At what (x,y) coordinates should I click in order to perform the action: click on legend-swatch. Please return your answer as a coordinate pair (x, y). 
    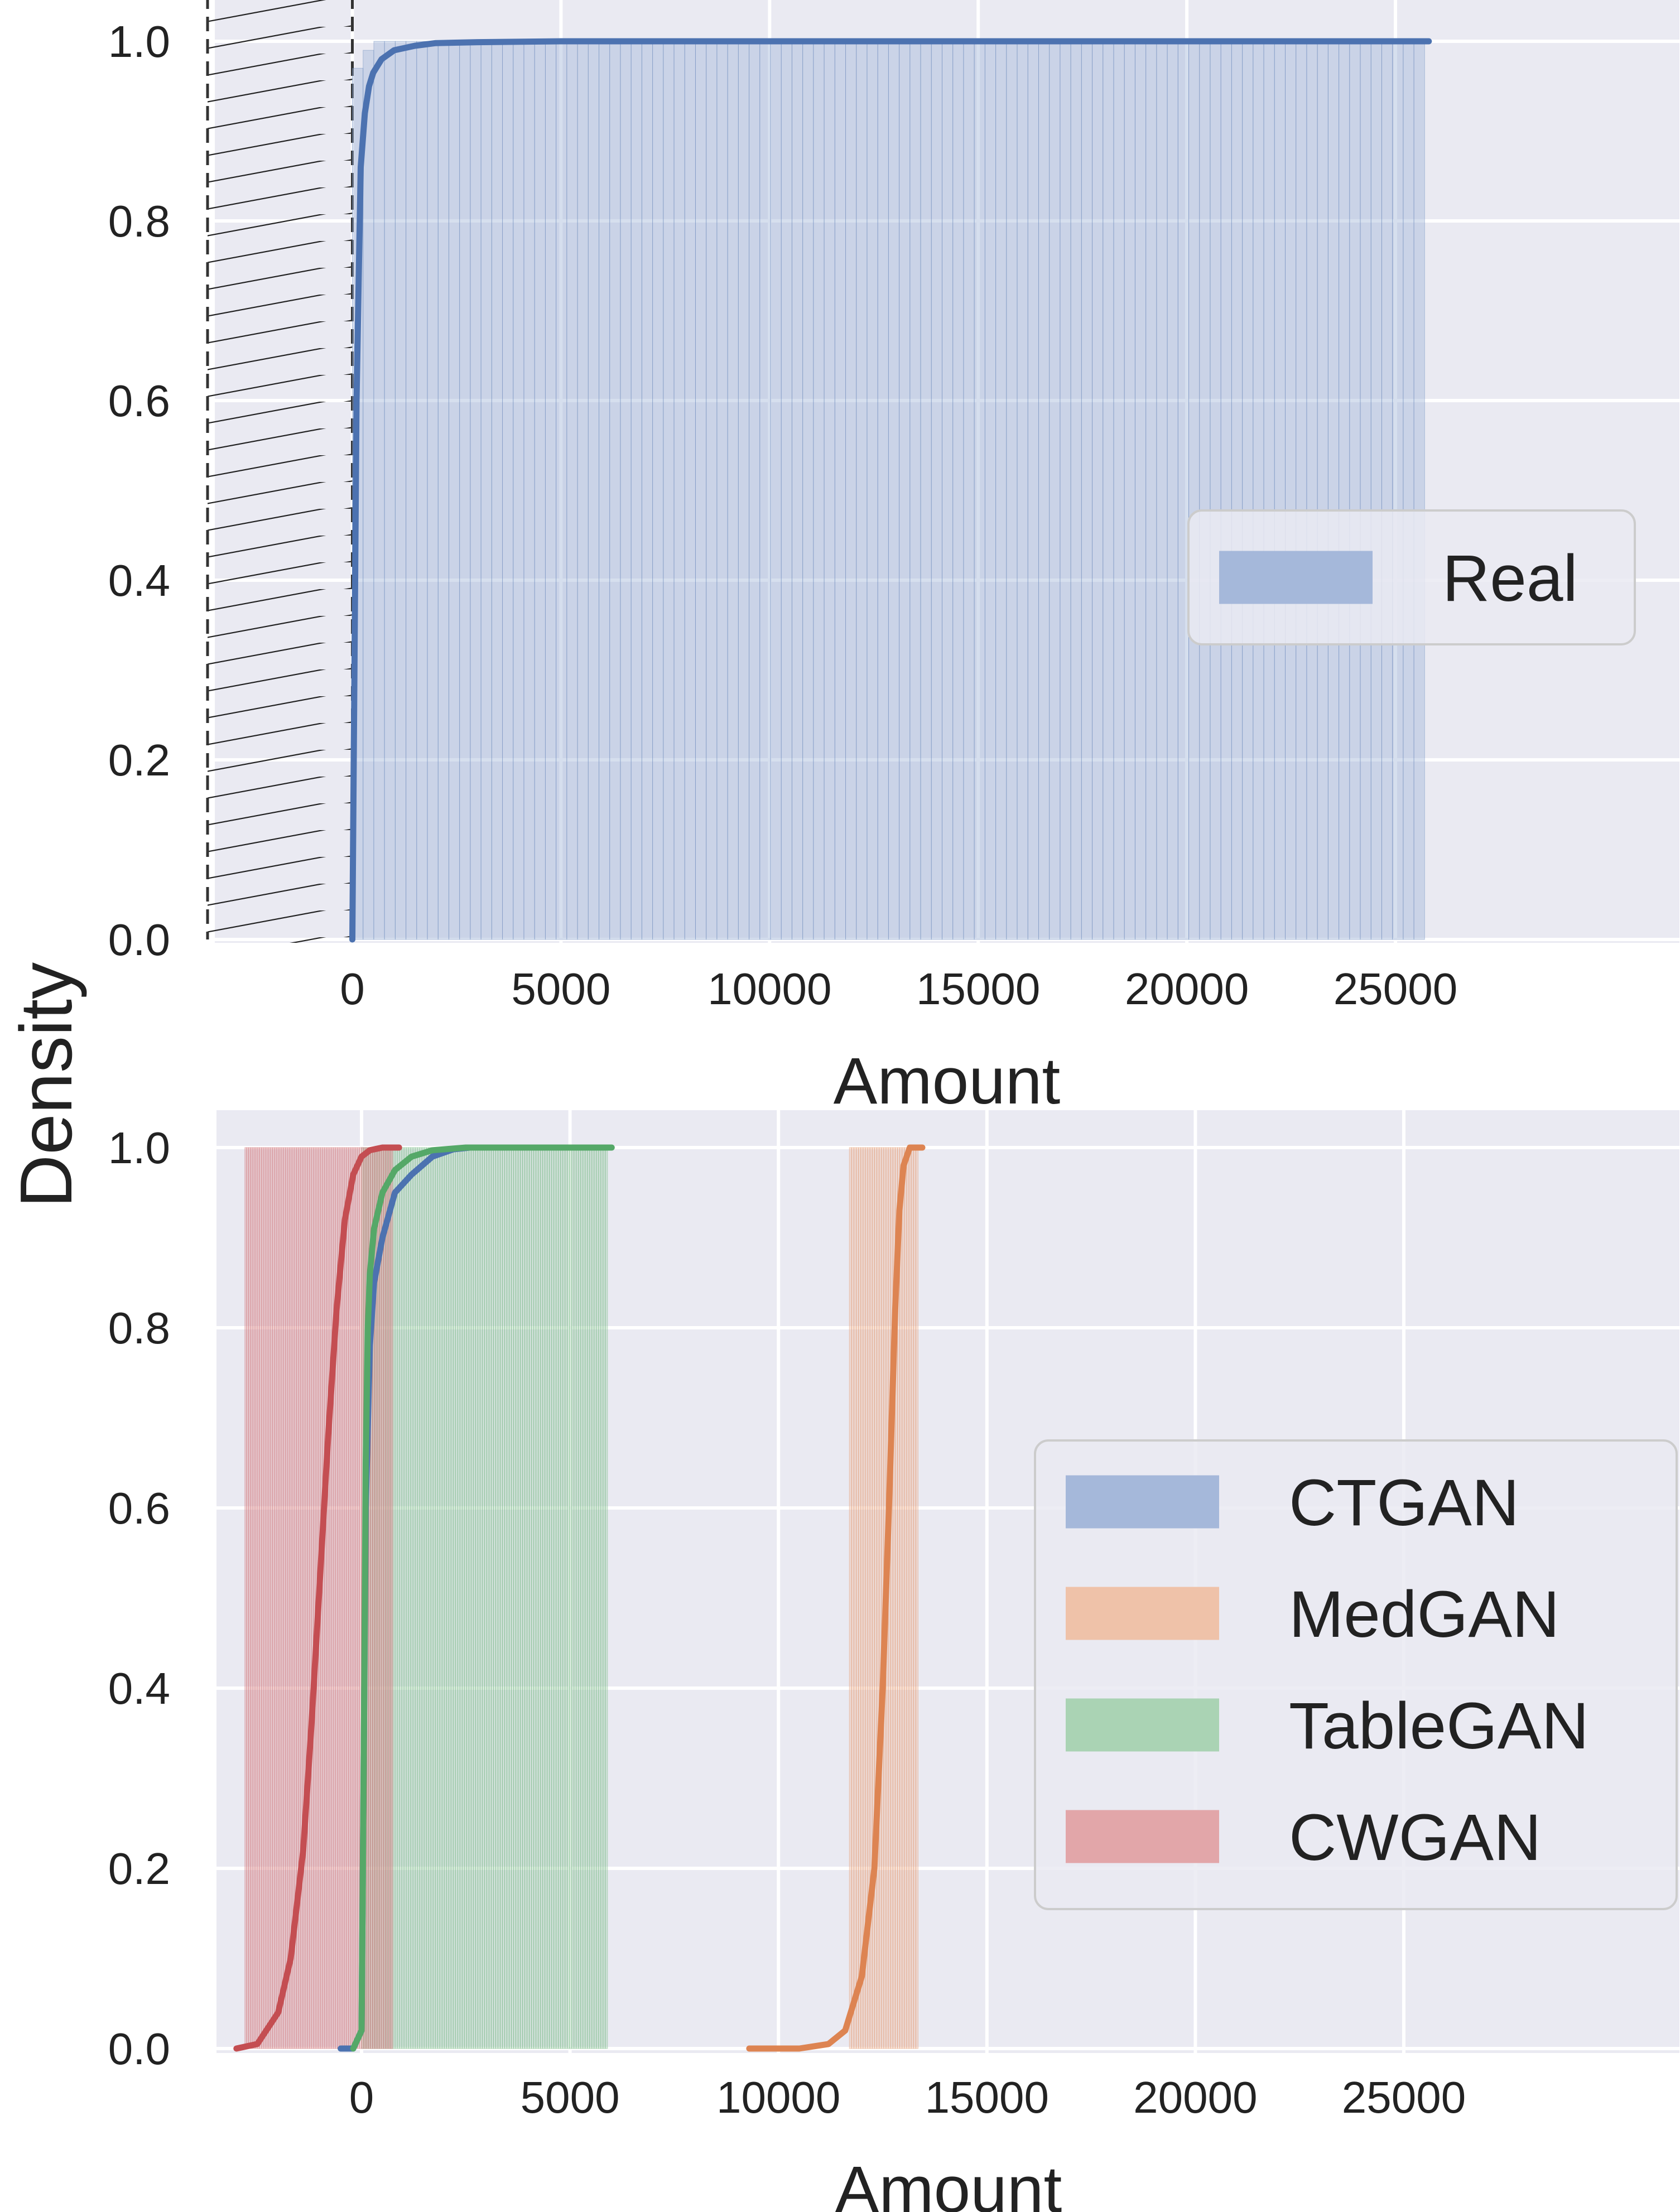
    Looking at the image, I should click on (1143, 1836).